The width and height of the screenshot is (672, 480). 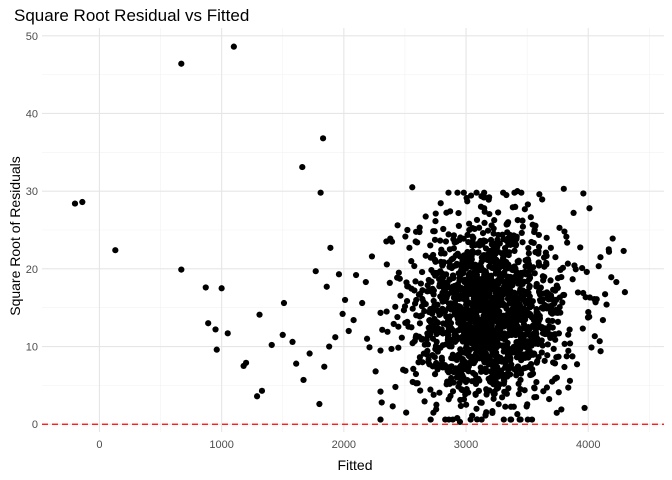 What do you see at coordinates (15, 236) in the screenshot?
I see `y-axis-title: Square Root of Residuals` at bounding box center [15, 236].